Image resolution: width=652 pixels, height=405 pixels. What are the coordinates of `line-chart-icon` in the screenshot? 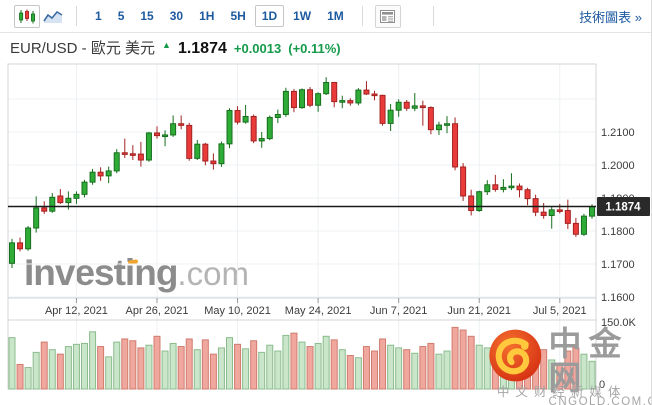 It's located at (53, 16).